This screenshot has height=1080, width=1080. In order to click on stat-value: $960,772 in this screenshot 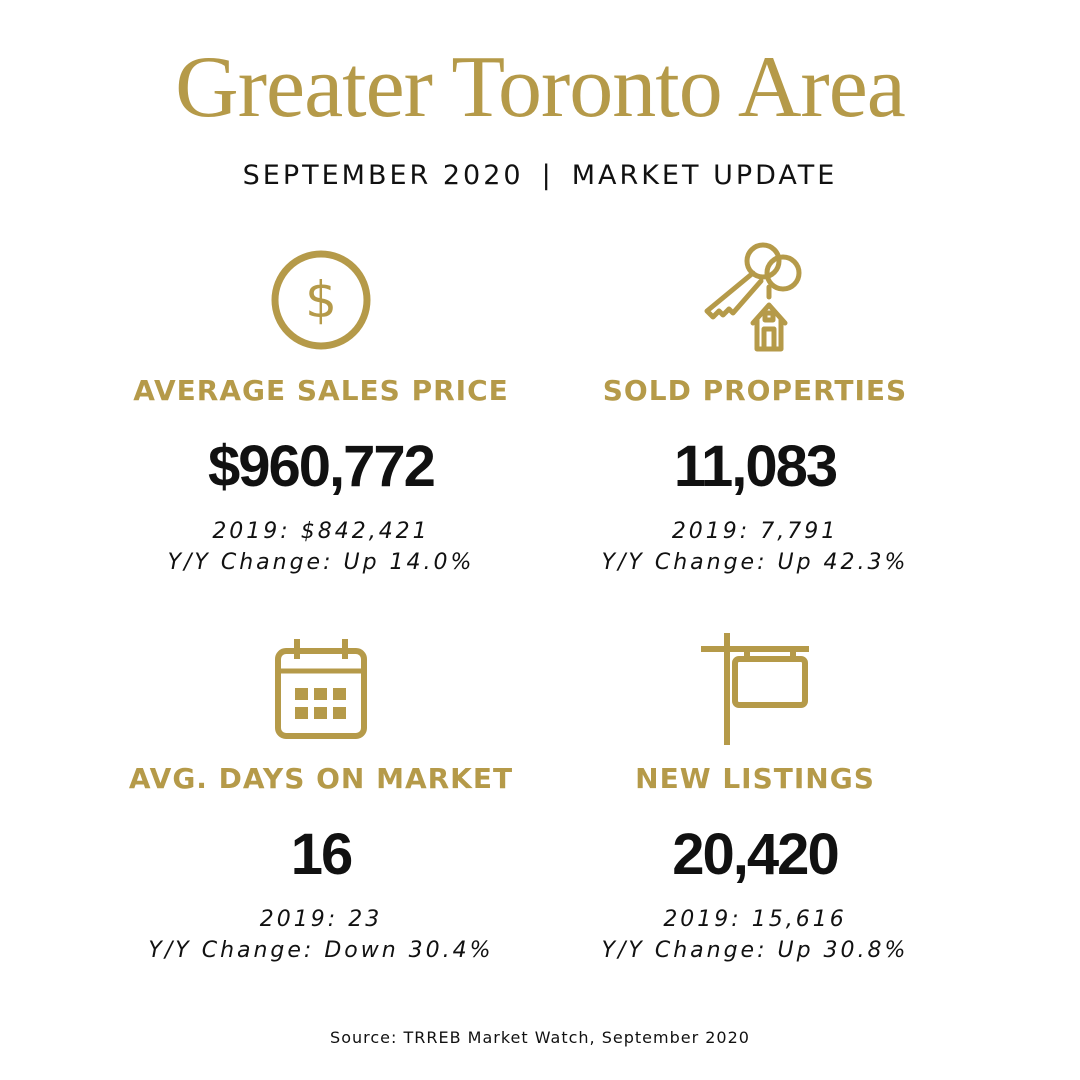, I will do `click(322, 466)`.